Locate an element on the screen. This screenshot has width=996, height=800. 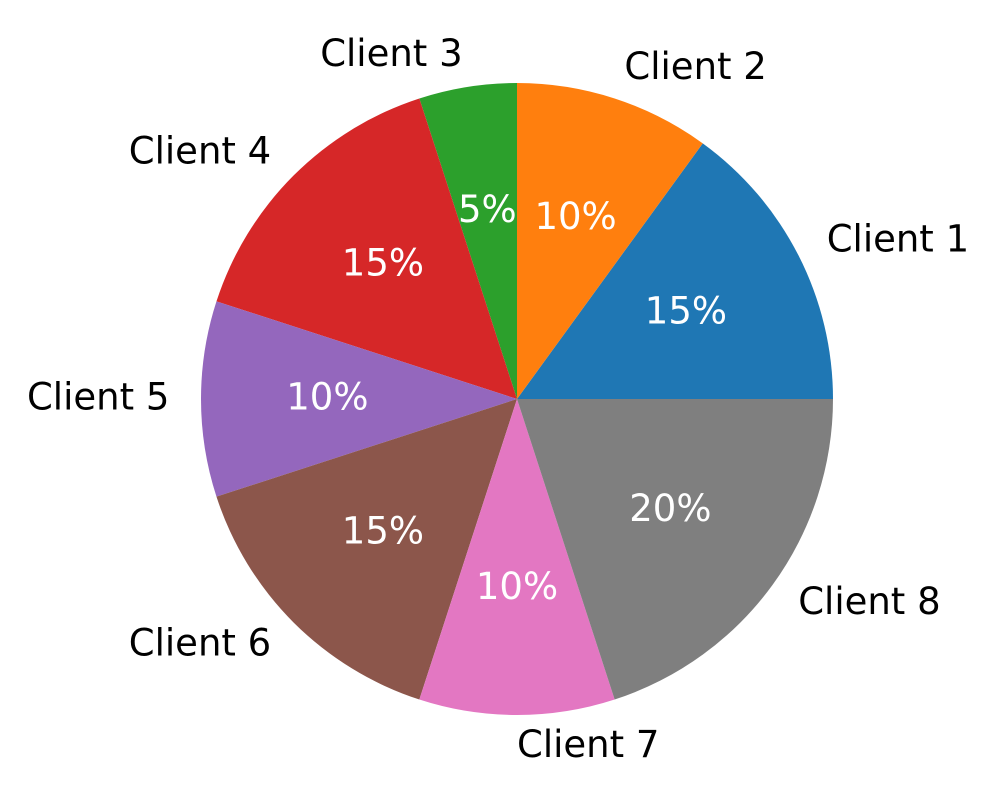
slice-label: Client 6 is located at coordinates (200, 642).